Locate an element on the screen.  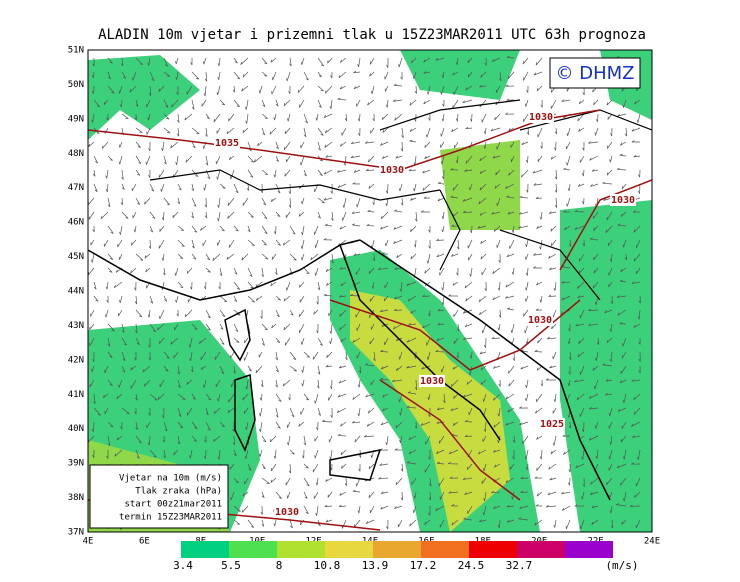
colorbar-label: 32.7 is located at coordinates (519, 565).